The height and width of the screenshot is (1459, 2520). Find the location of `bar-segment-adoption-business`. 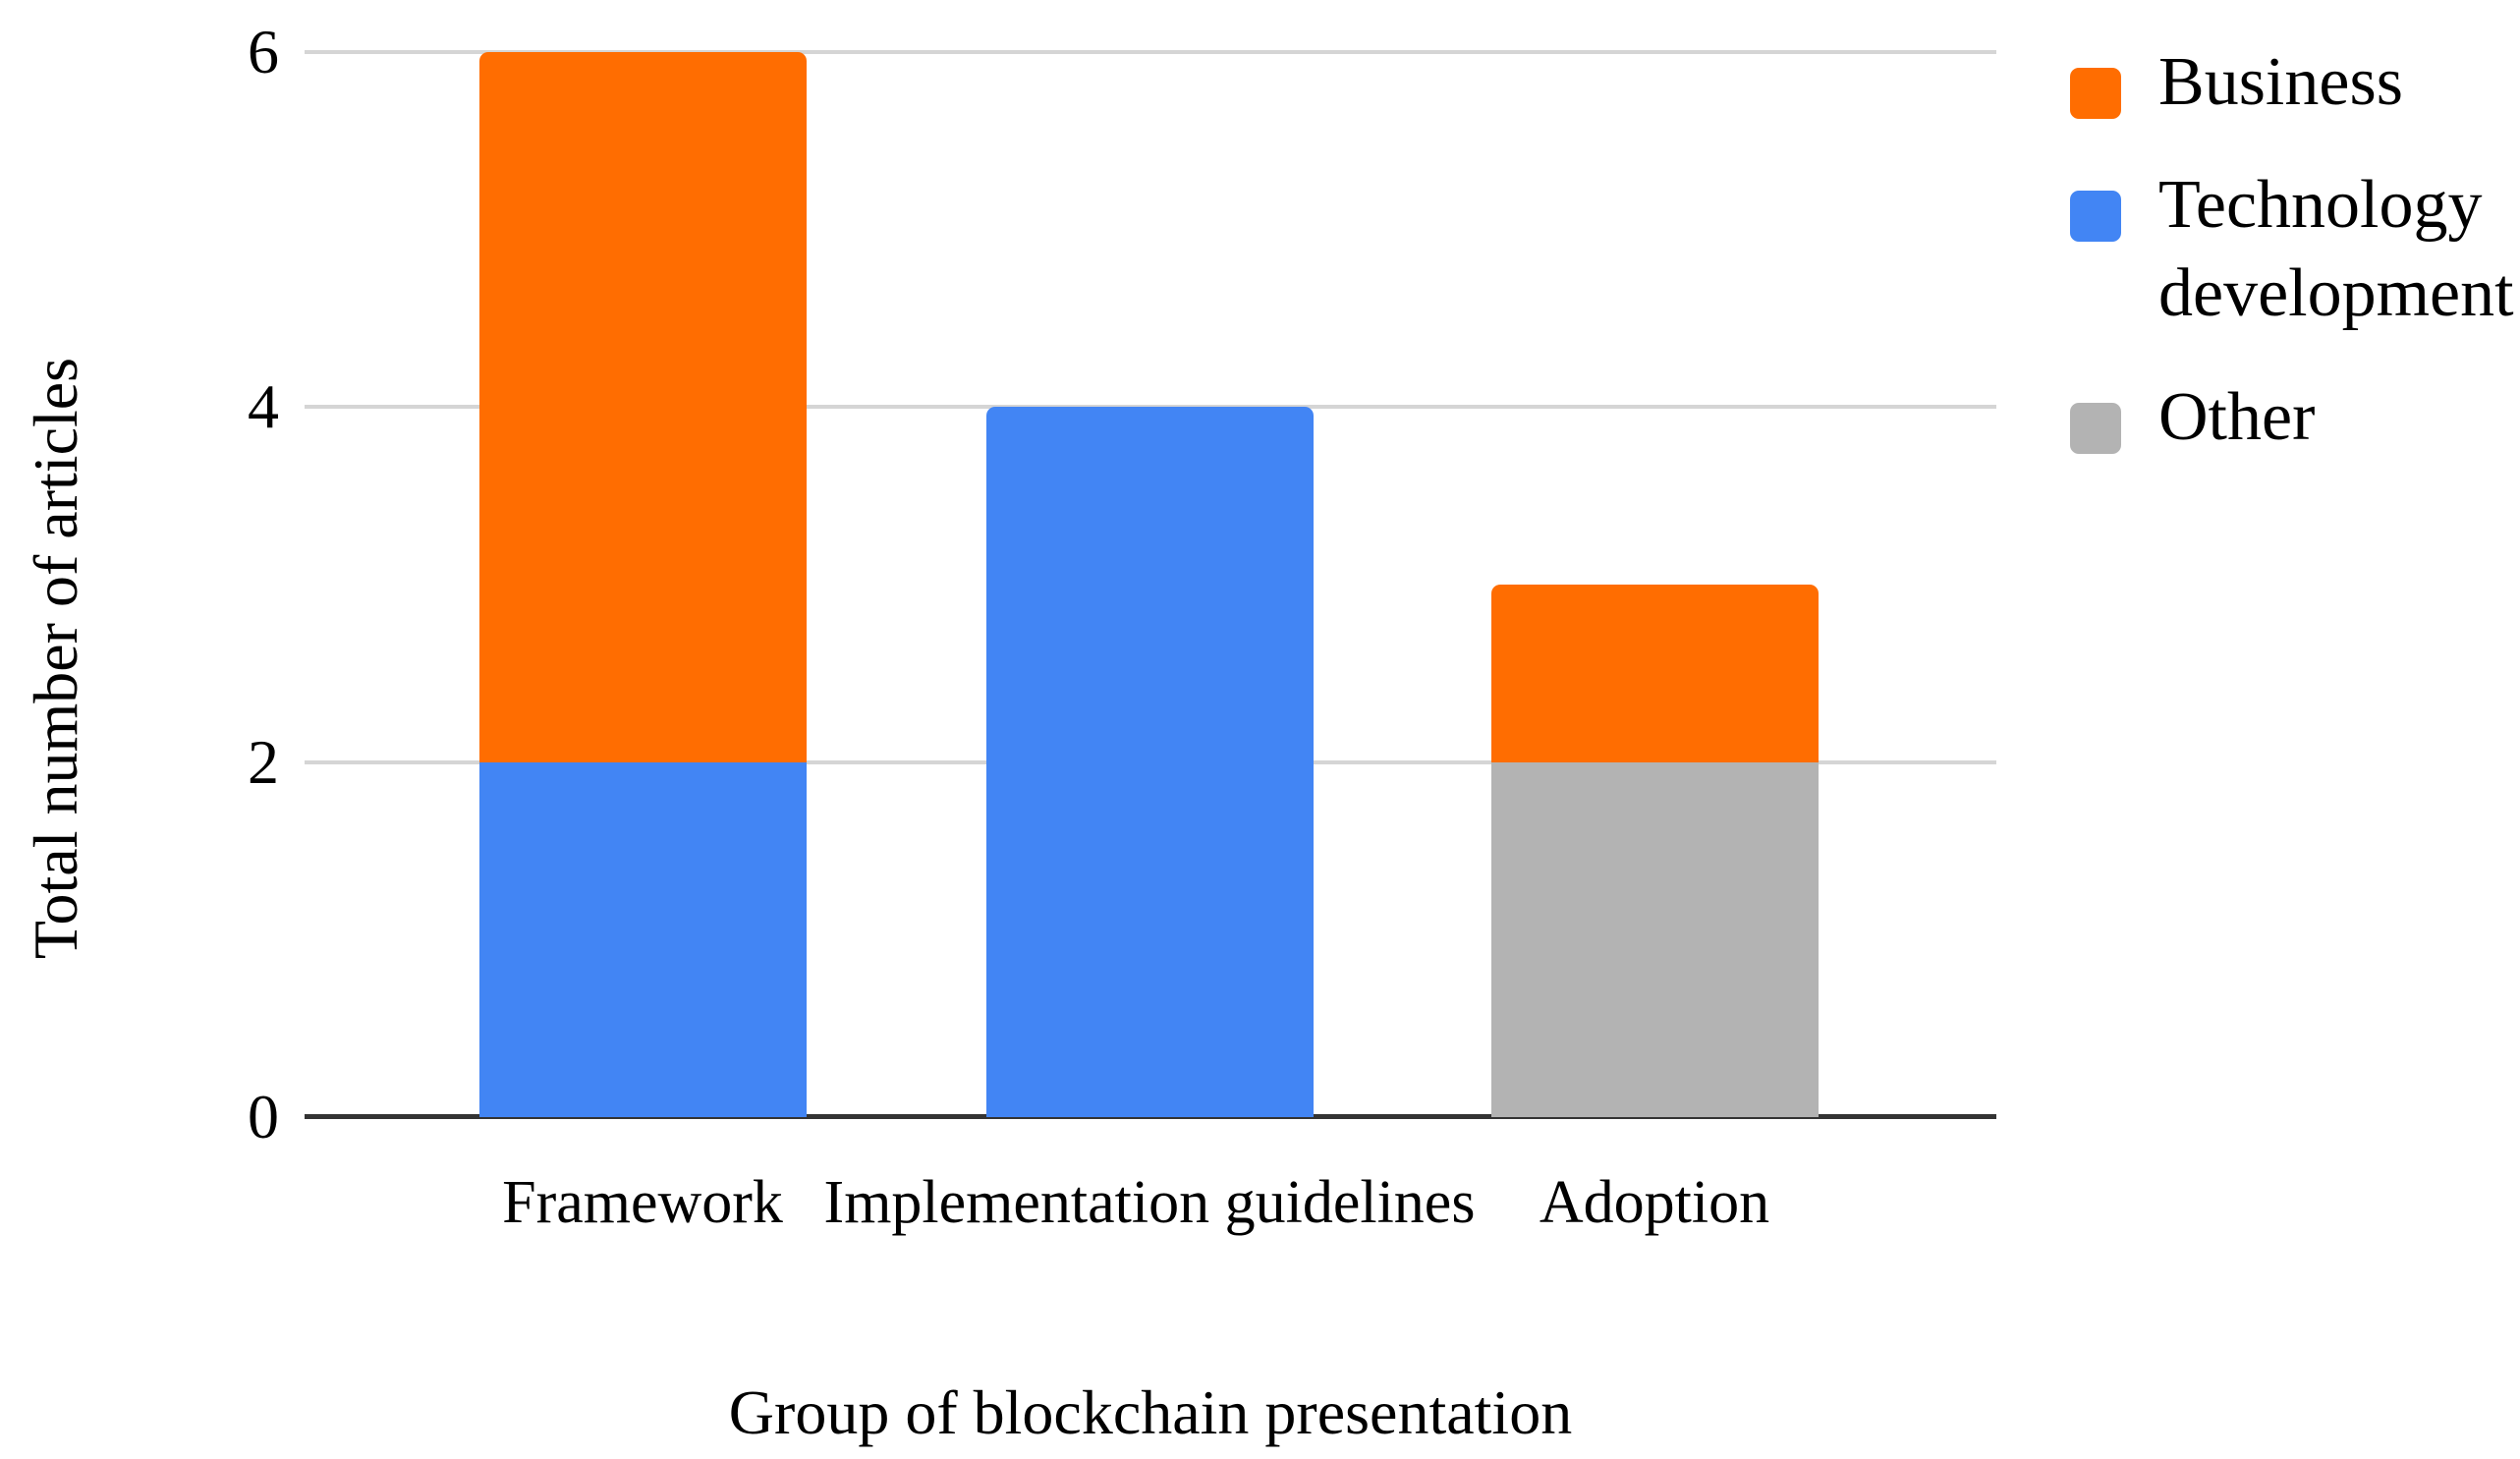

bar-segment-adoption-business is located at coordinates (1654, 673).